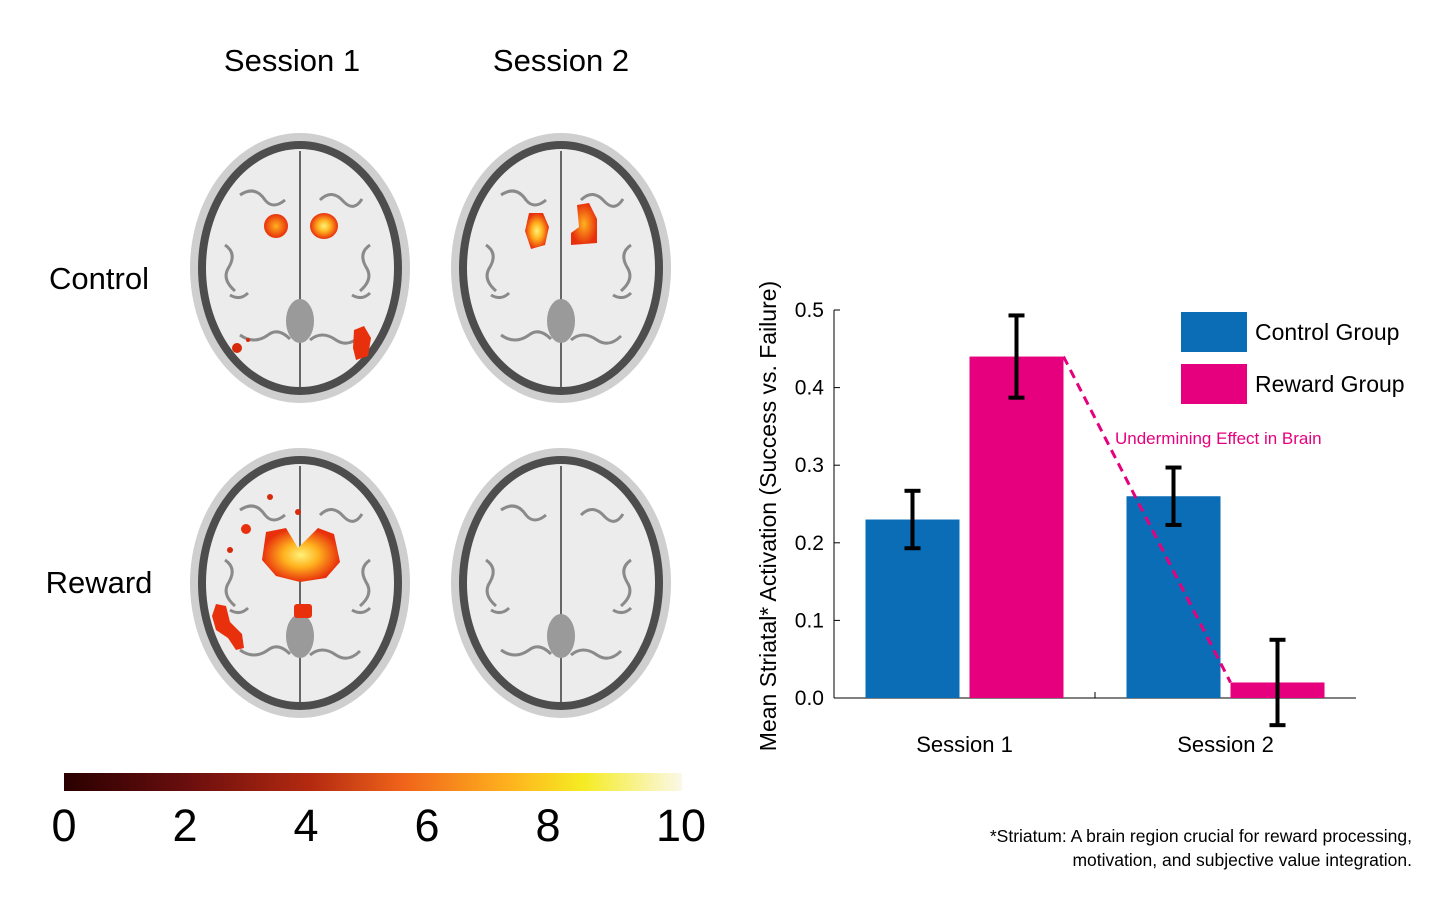 The height and width of the screenshot is (901, 1456). What do you see at coordinates (1330, 384) in the screenshot?
I see `legend-label-reward-group: Reward Group` at bounding box center [1330, 384].